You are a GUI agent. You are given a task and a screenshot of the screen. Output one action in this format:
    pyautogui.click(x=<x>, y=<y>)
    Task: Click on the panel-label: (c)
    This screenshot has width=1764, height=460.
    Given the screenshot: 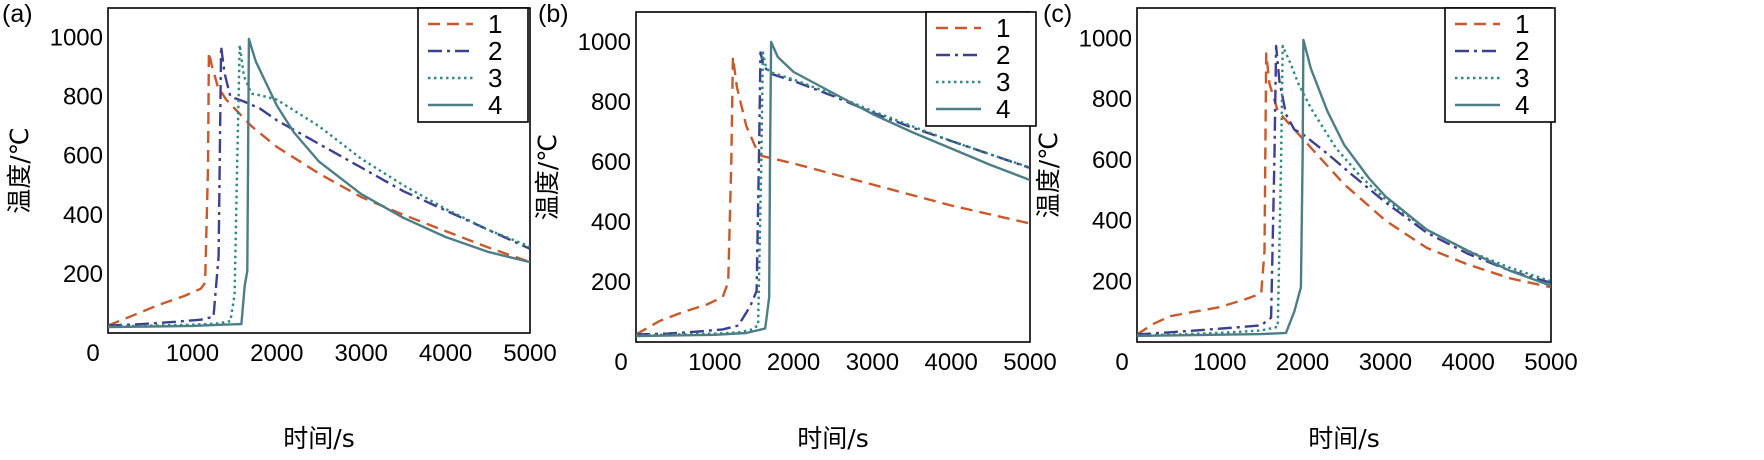 What is the action you would take?
    pyautogui.click(x=1057, y=14)
    